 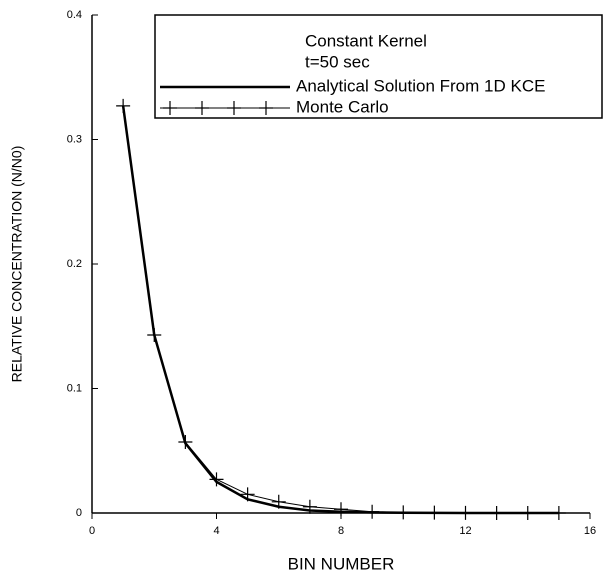 What do you see at coordinates (465, 531) in the screenshot?
I see `x-tick-label: 12` at bounding box center [465, 531].